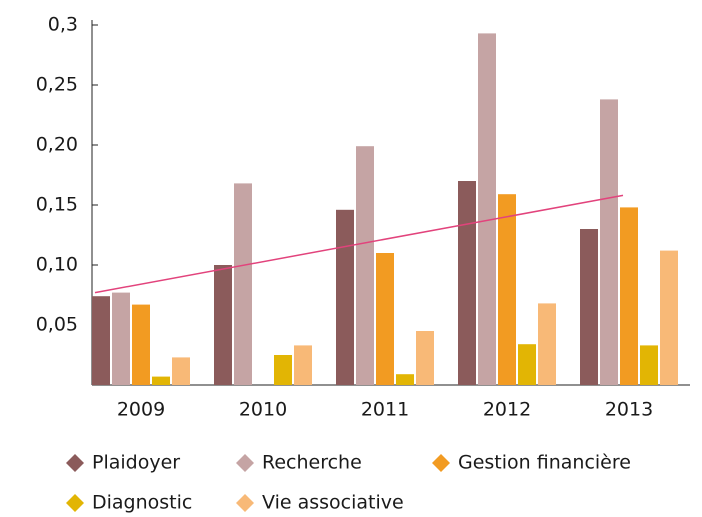 This screenshot has height=517, width=702. Describe the element at coordinates (629, 410) in the screenshot. I see `x-tick-label: 2013` at that location.